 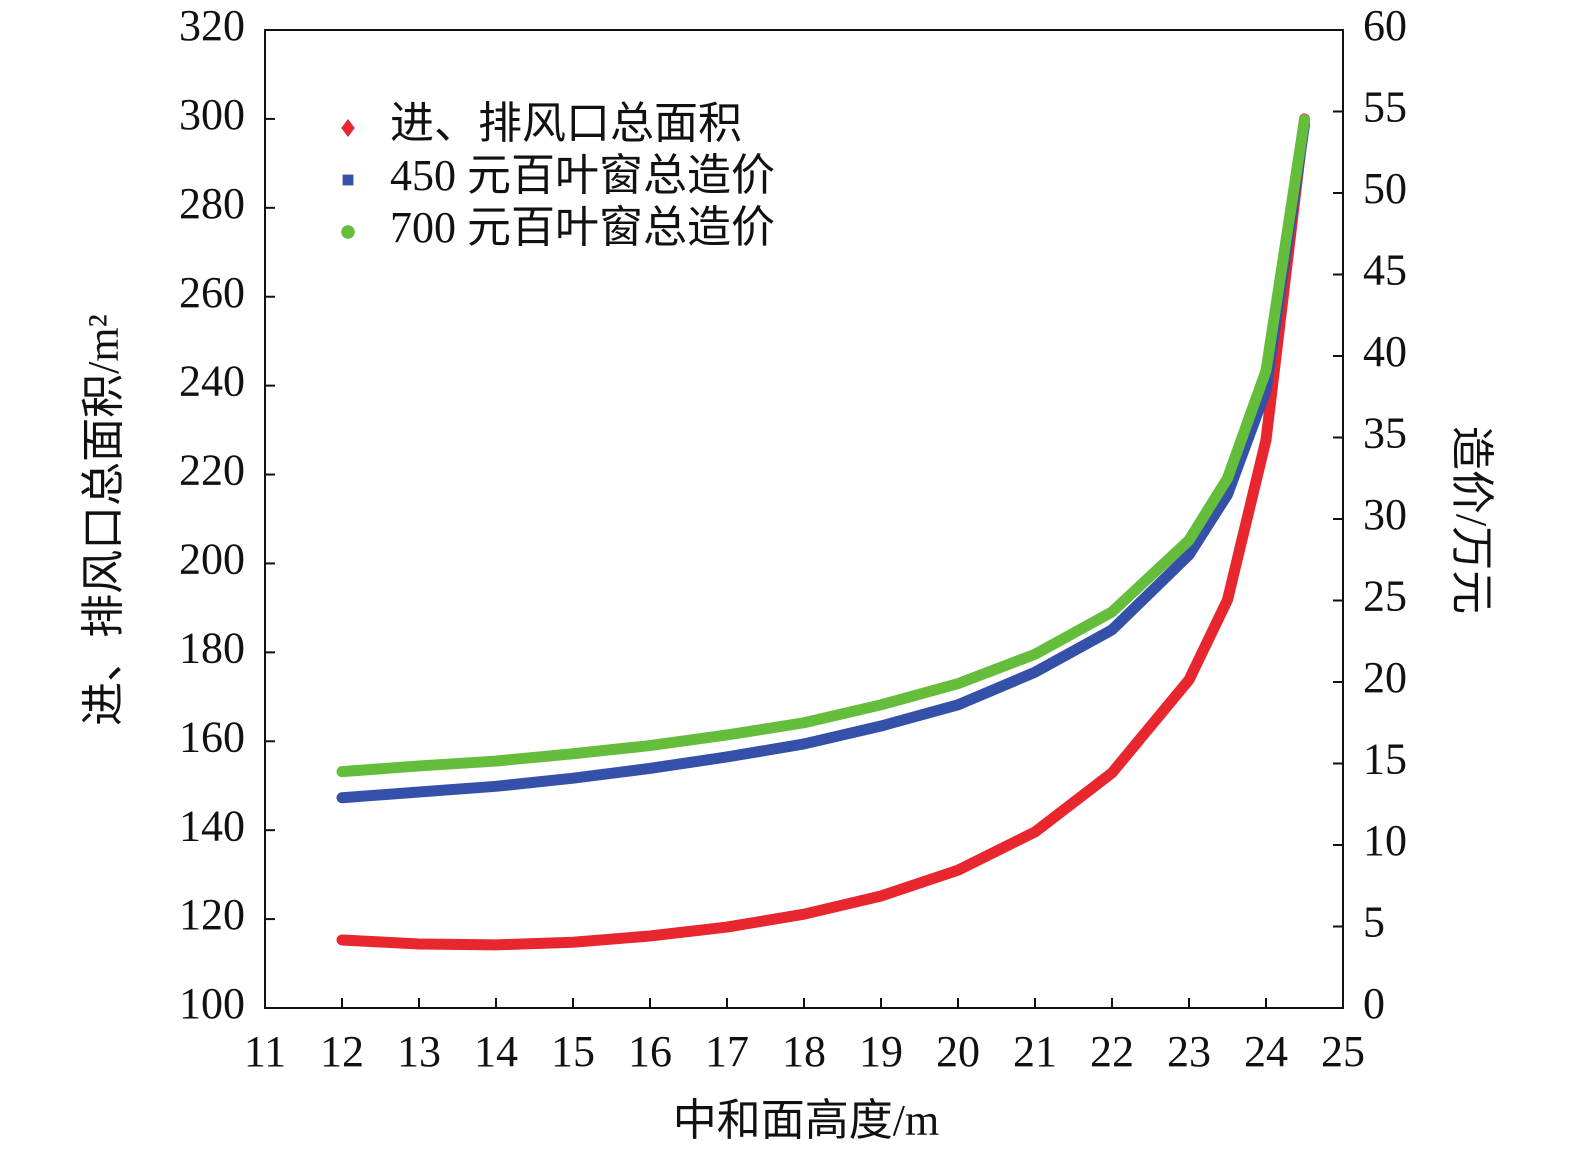 I want to click on y-tick-label: 200, so click(x=212, y=559).